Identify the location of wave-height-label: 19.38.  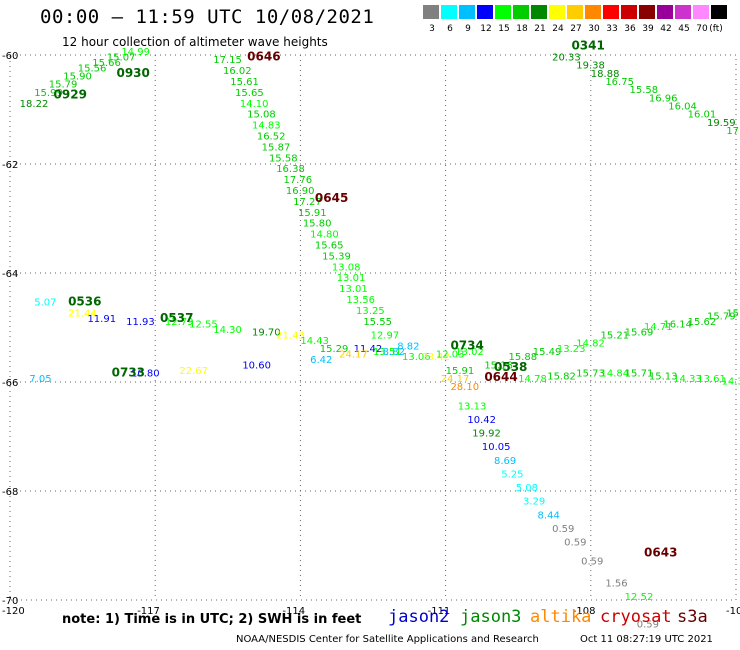
(590, 66).